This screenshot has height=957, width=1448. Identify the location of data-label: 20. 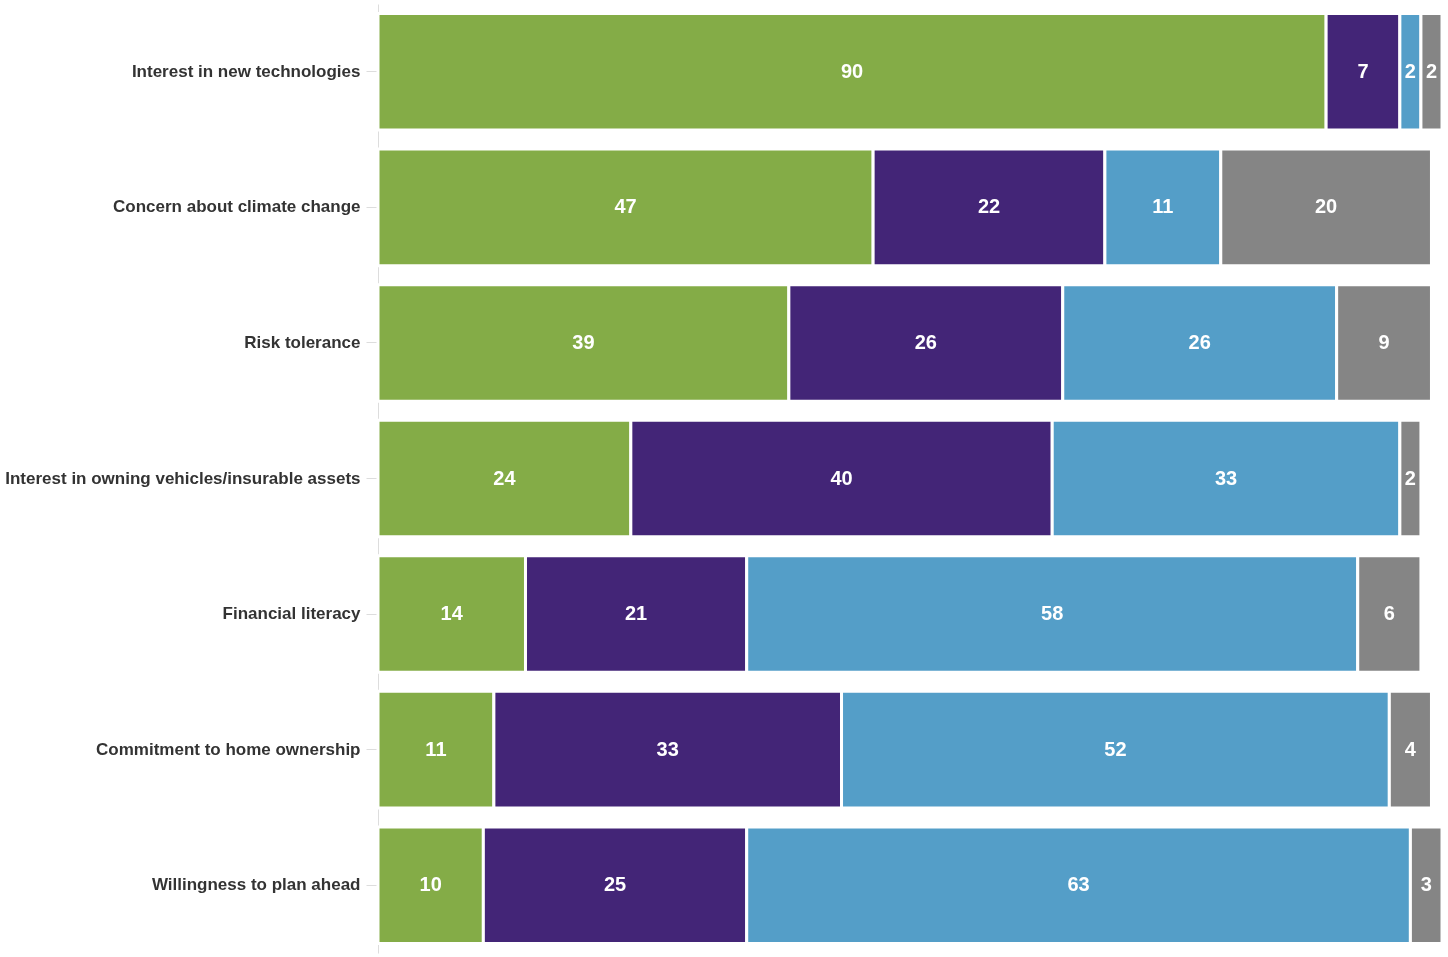
(1326, 206).